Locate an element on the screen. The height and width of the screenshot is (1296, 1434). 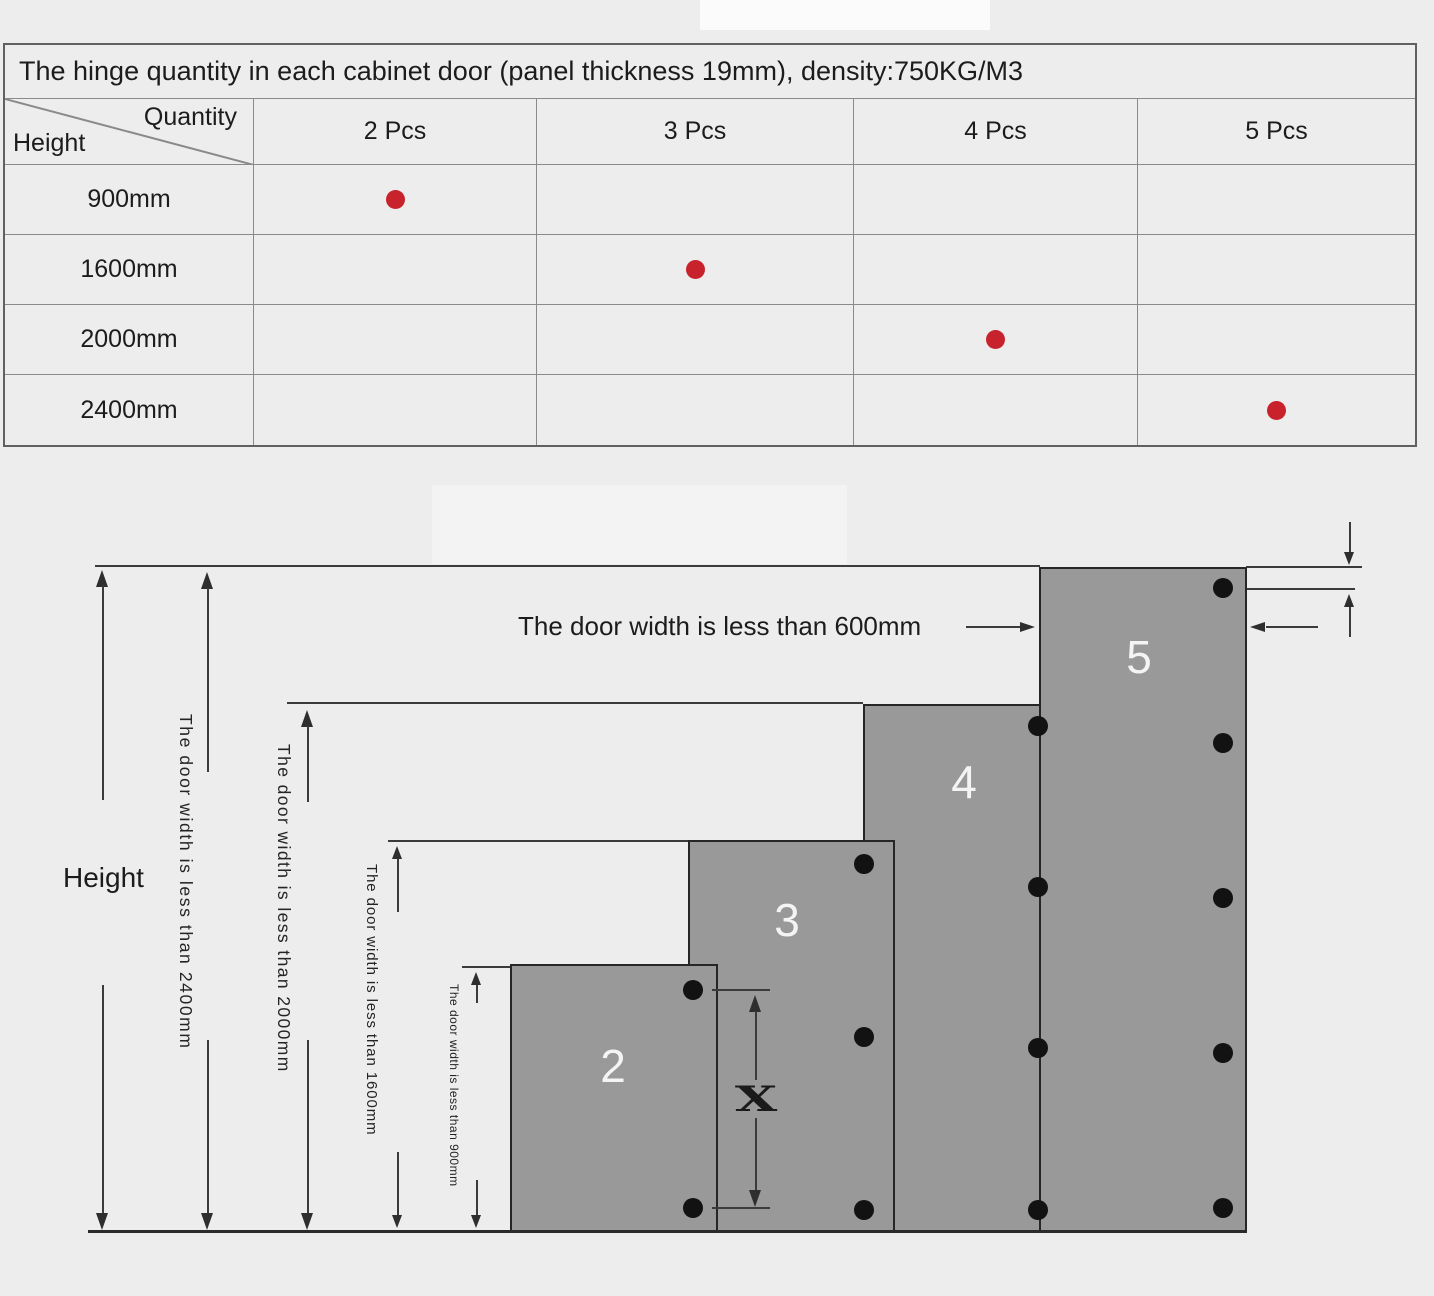
column-header-3pcs: 3 Pcs is located at coordinates (695, 132).